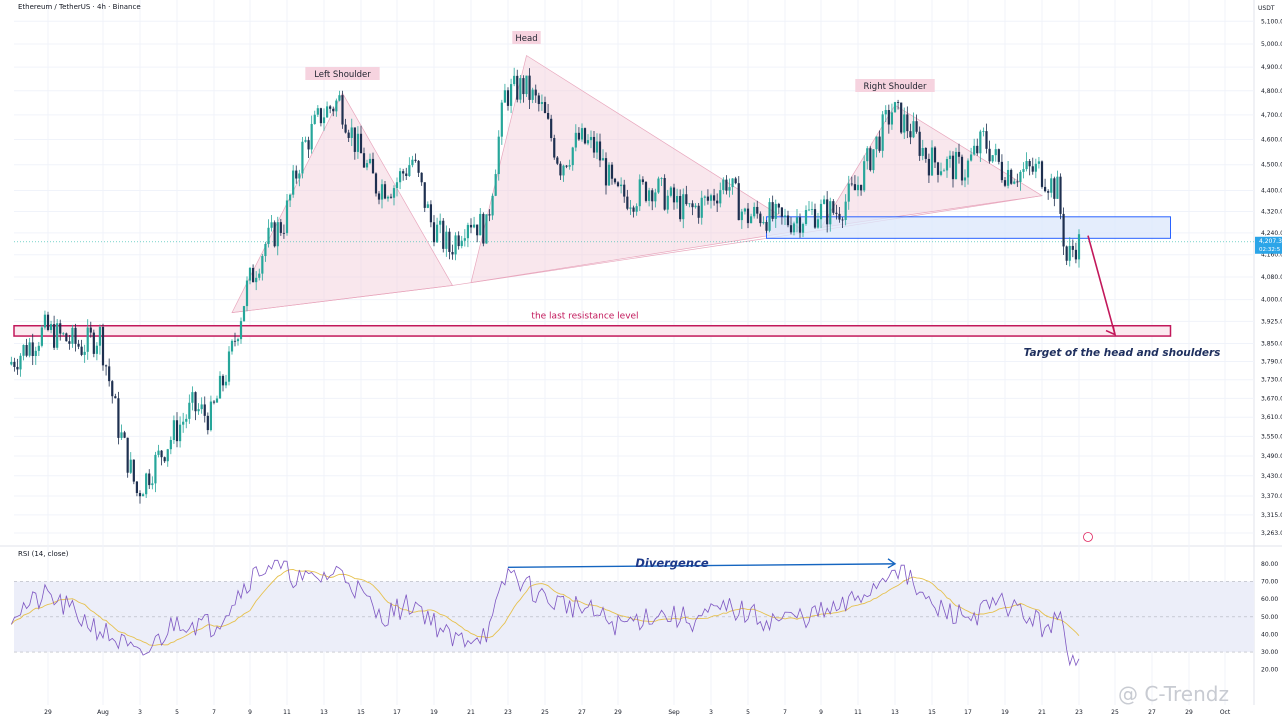 This screenshot has width=1282, height=719. Describe the element at coordinates (1271, 255) in the screenshot. I see `price-tick-label: 4,160.0` at that location.